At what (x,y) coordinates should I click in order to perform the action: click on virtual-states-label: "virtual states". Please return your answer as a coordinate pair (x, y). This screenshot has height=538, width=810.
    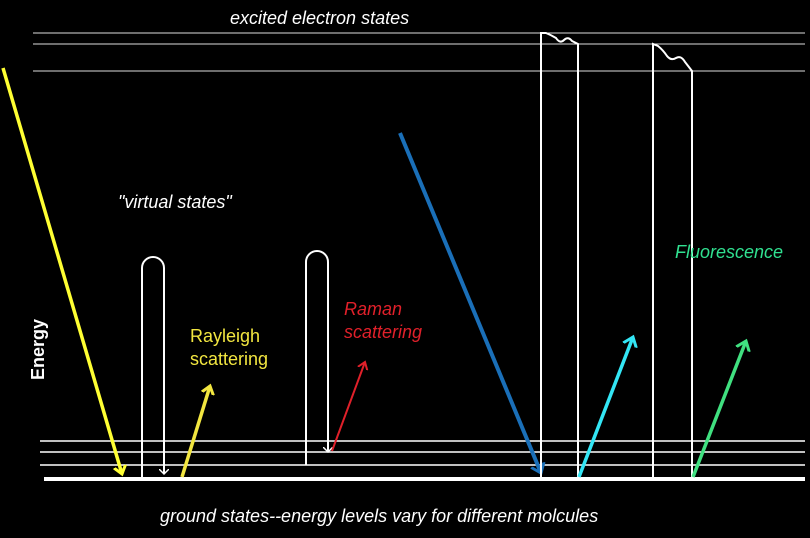
    Looking at the image, I should click on (175, 202).